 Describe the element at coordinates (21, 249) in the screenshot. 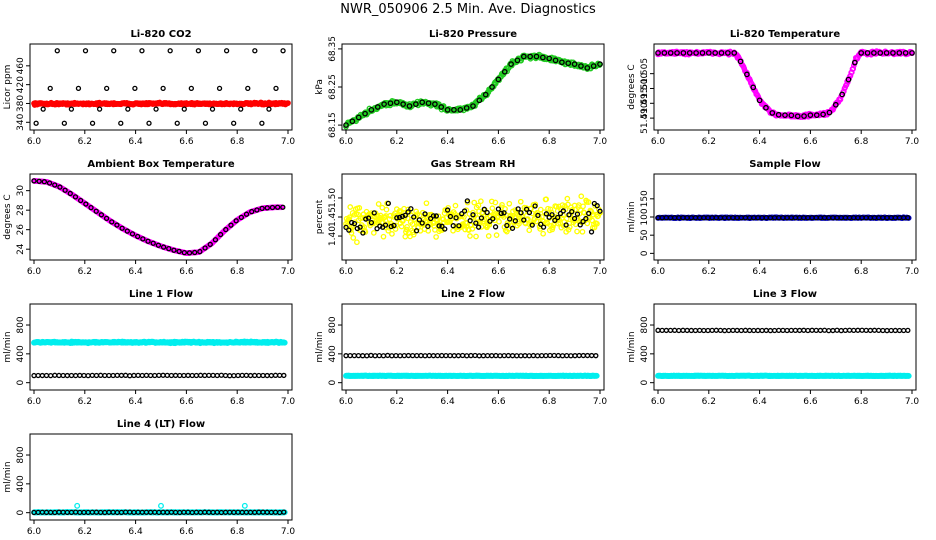

I see `y-tick-label: 24` at that location.